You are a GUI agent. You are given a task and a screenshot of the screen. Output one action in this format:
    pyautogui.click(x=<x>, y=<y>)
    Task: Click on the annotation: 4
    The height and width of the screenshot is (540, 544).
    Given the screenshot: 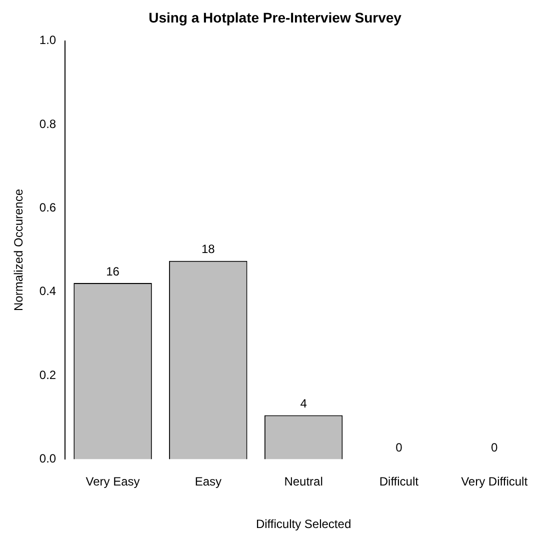 What is the action you would take?
    pyautogui.click(x=304, y=403)
    